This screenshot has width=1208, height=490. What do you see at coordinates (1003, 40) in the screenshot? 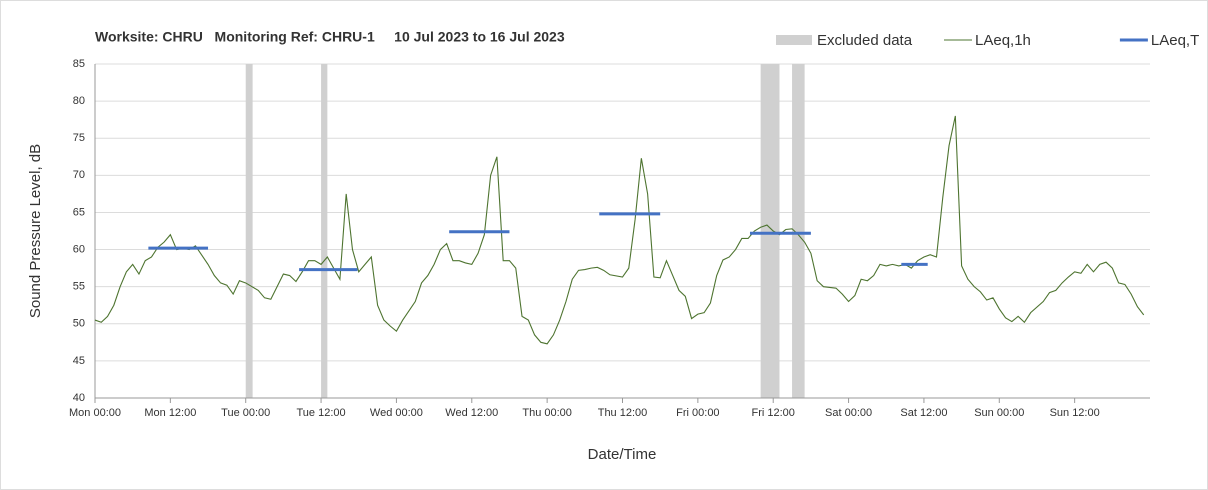
I see `legend-label: LAeq,1h` at bounding box center [1003, 40].